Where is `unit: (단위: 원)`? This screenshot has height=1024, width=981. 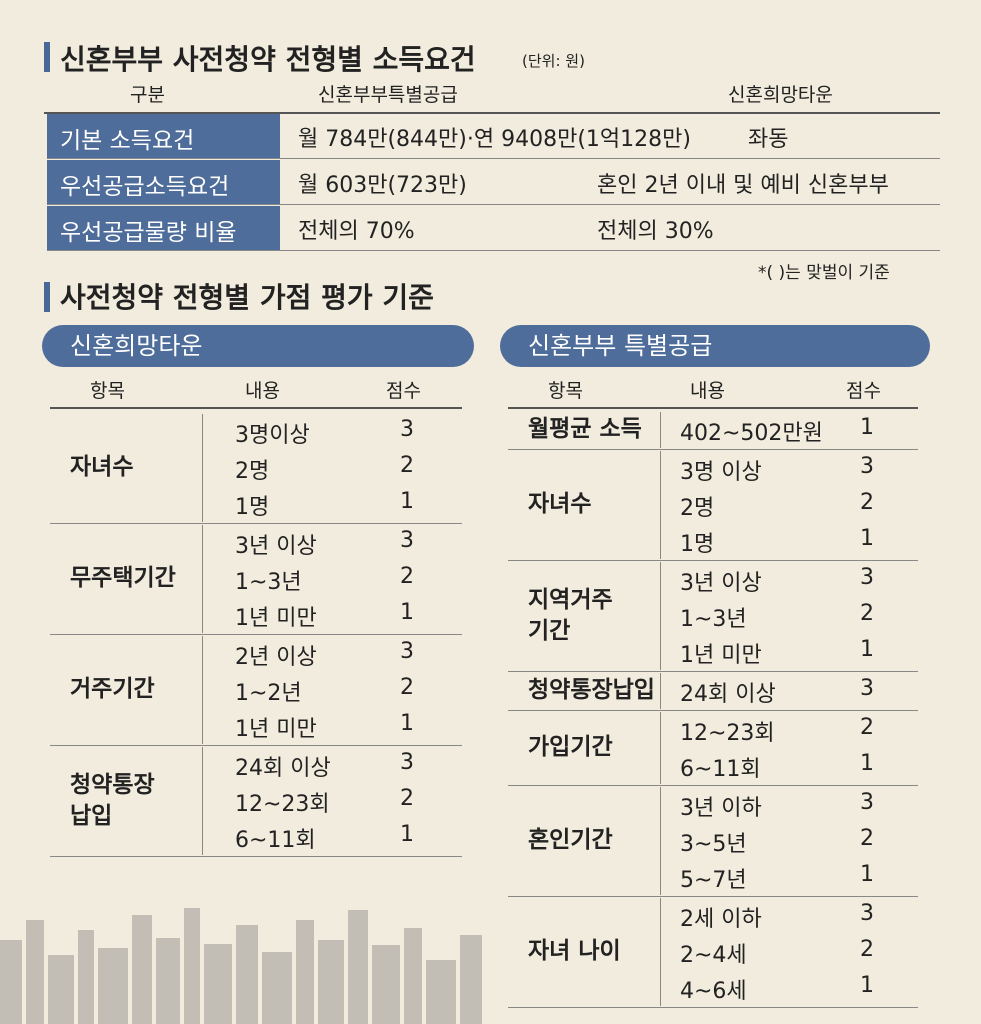
unit: (단위: 원) is located at coordinates (553, 61).